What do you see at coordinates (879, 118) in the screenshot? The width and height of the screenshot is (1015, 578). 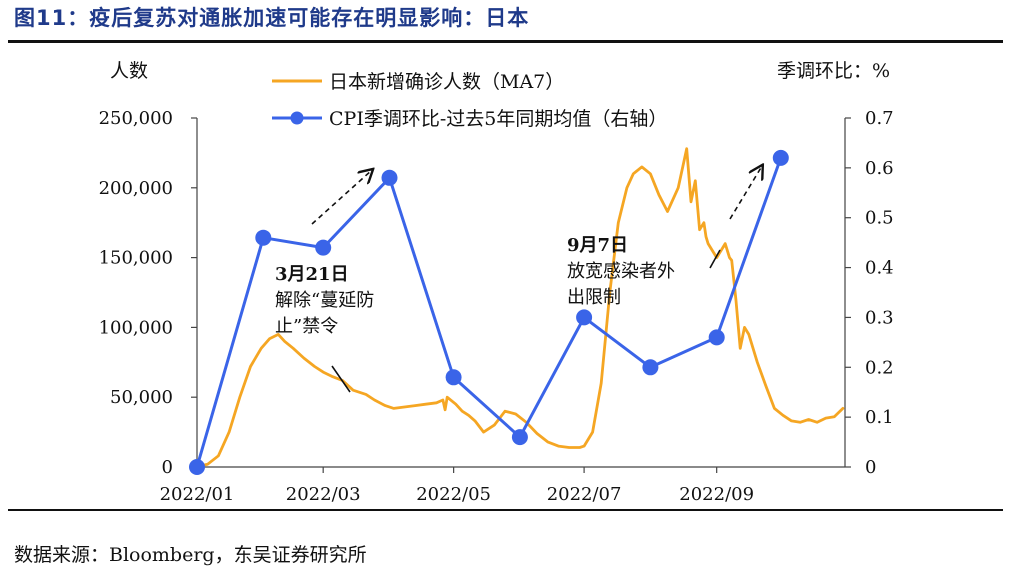 I see `right-tick-label: 0.7` at bounding box center [879, 118].